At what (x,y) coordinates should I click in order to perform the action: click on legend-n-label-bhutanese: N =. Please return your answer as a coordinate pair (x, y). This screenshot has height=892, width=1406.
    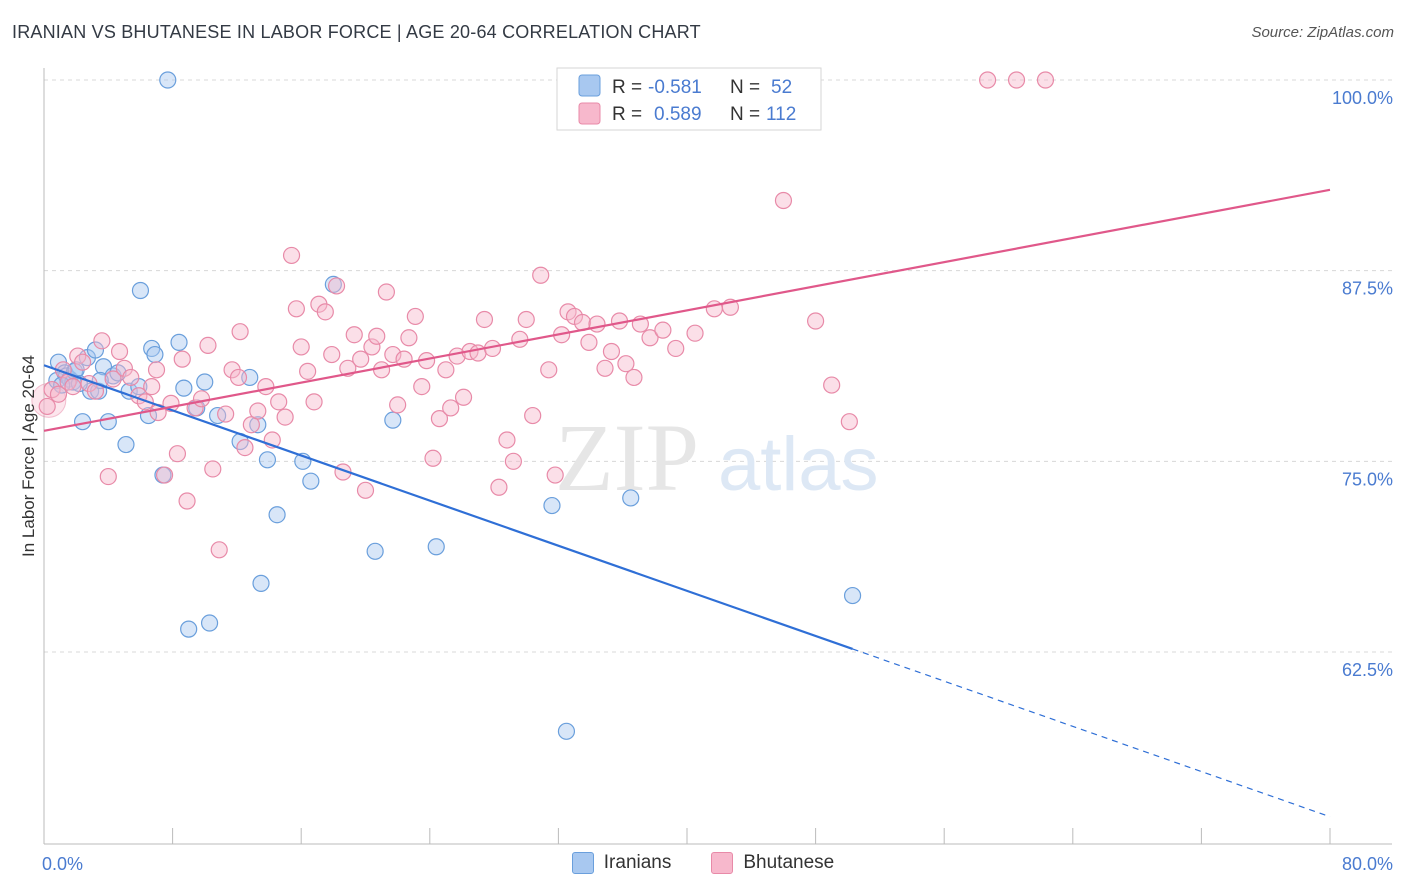
    Looking at the image, I should click on (745, 114).